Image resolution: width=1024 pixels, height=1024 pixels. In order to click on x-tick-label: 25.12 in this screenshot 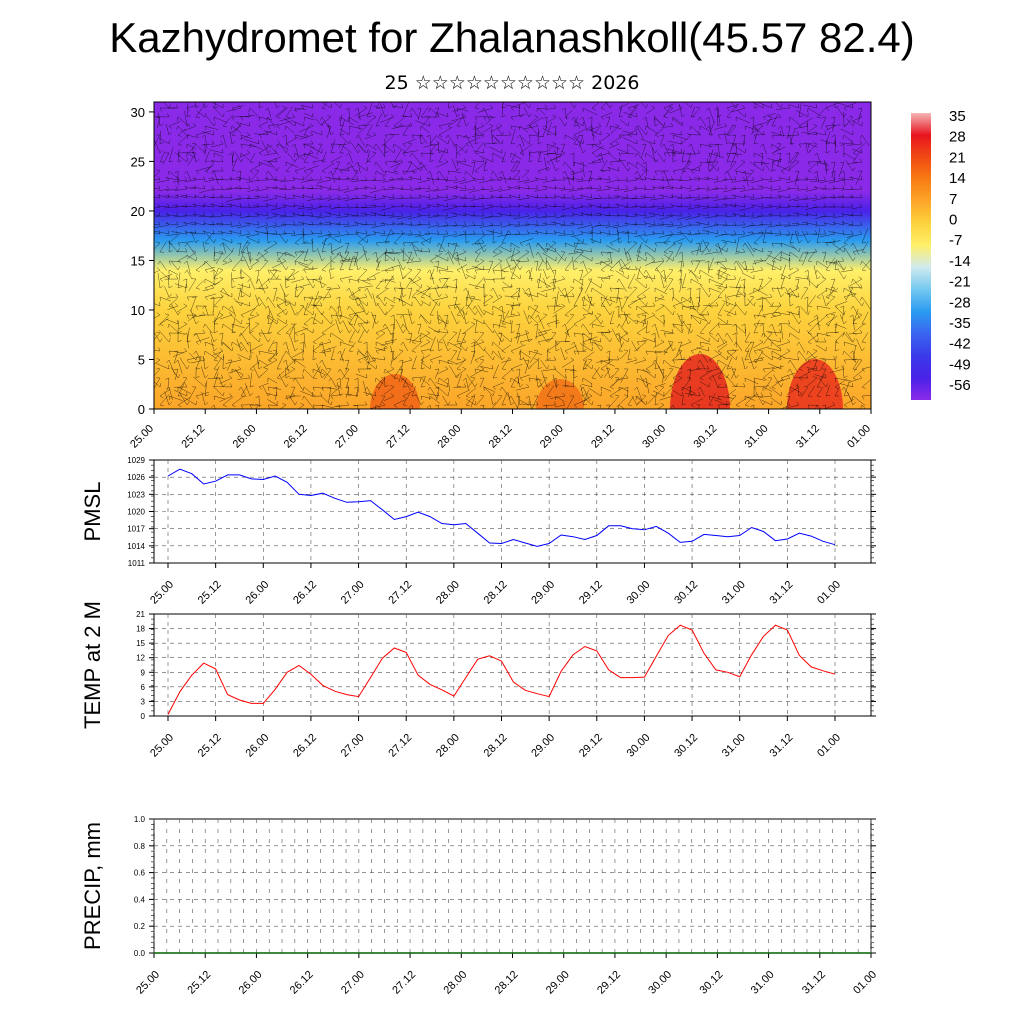, I will do `click(199, 983)`.